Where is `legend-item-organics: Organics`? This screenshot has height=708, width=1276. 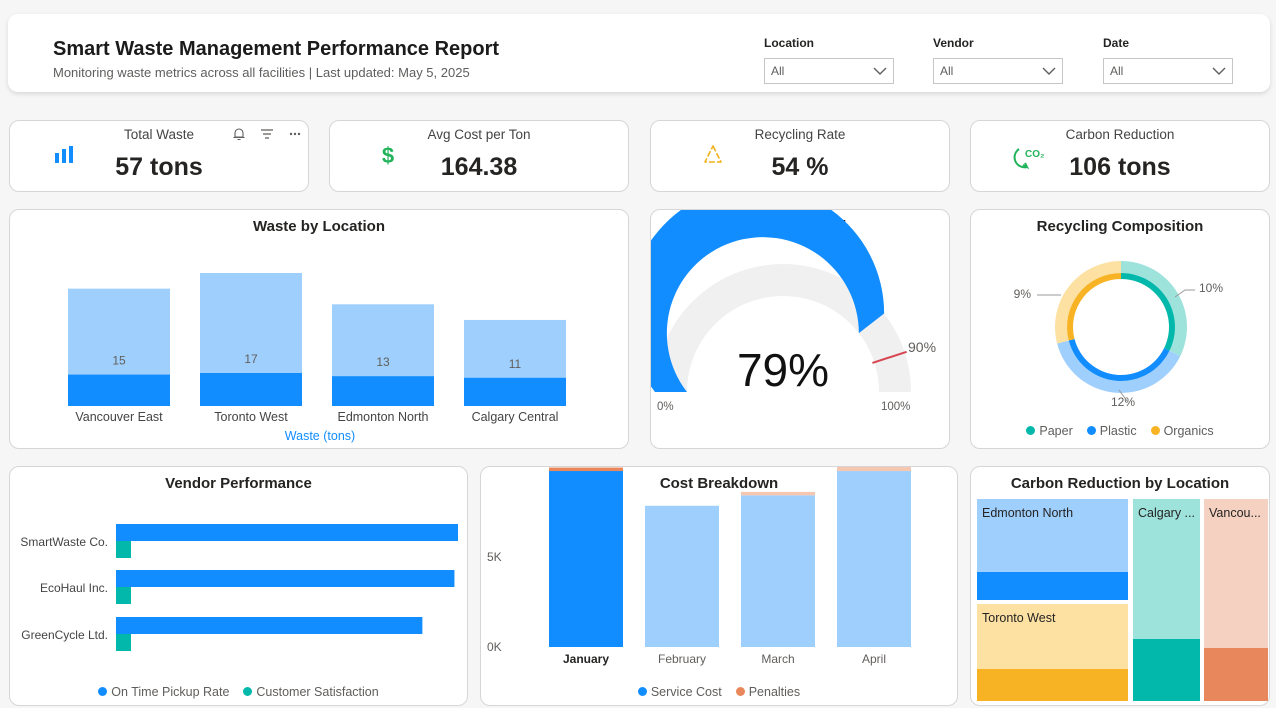 legend-item-organics: Organics is located at coordinates (1182, 431).